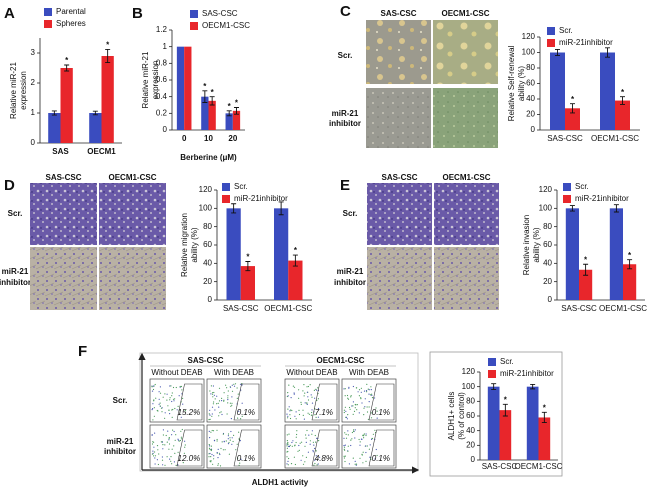  I want to click on row-label: Scr., so click(350, 213).